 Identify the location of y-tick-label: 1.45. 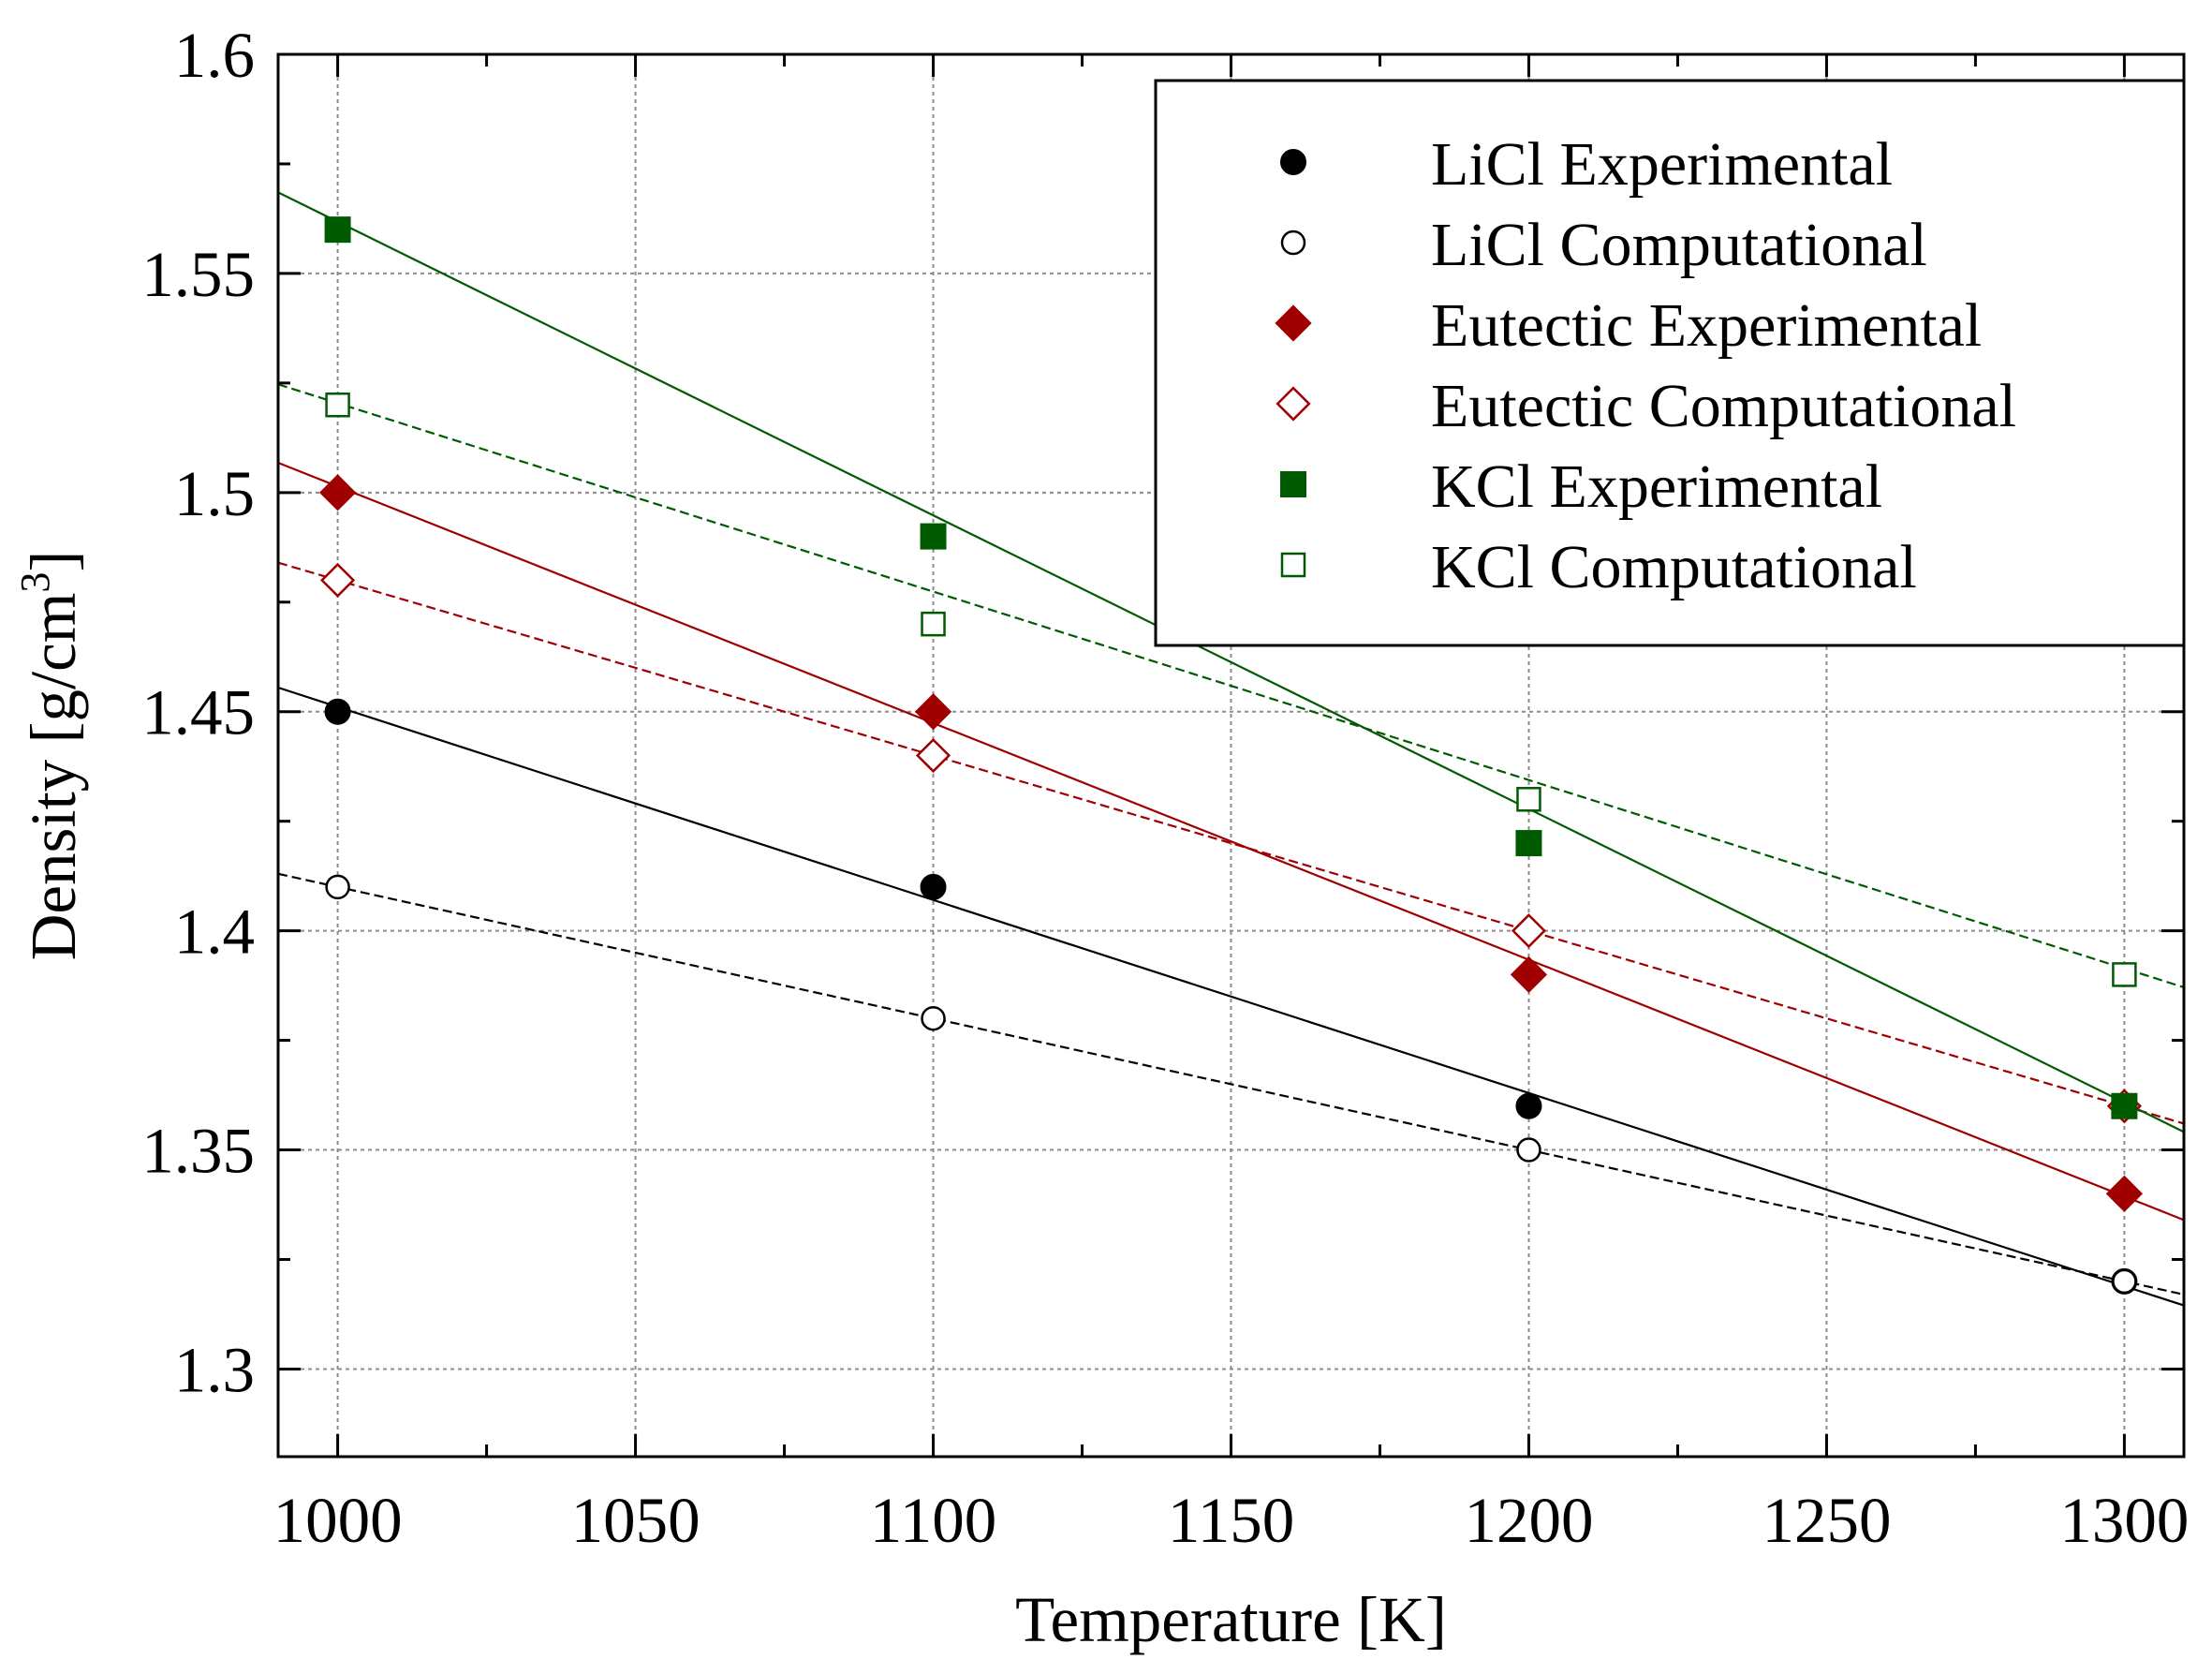
(198, 713).